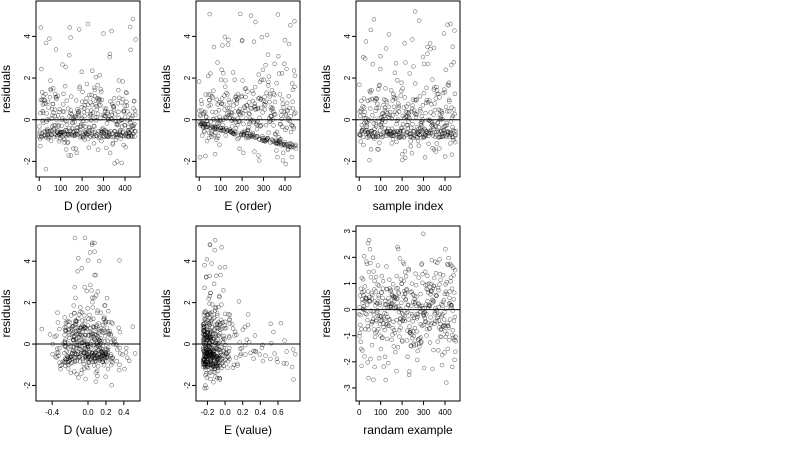 This screenshot has height=450, width=800. Describe the element at coordinates (70, 106) in the screenshot. I see `panel-1: 0 100 200 300 400 -2 0 2 4 D (order) residuals` at that location.